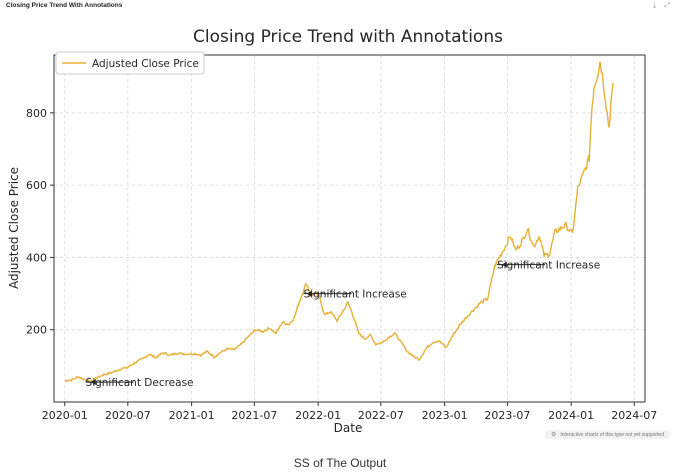 The image size is (680, 473). I want to click on legend-box, so click(130, 63).